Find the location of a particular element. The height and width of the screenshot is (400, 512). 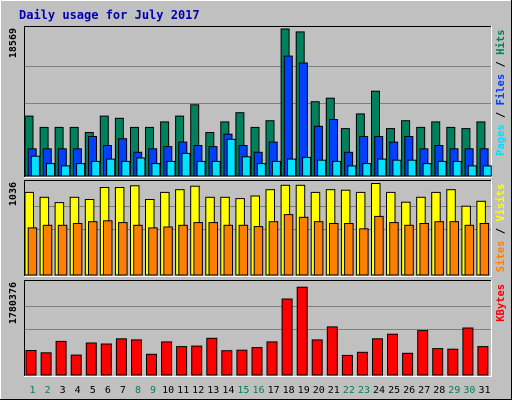

x-tick-label-day-15: 15 is located at coordinates (243, 390).